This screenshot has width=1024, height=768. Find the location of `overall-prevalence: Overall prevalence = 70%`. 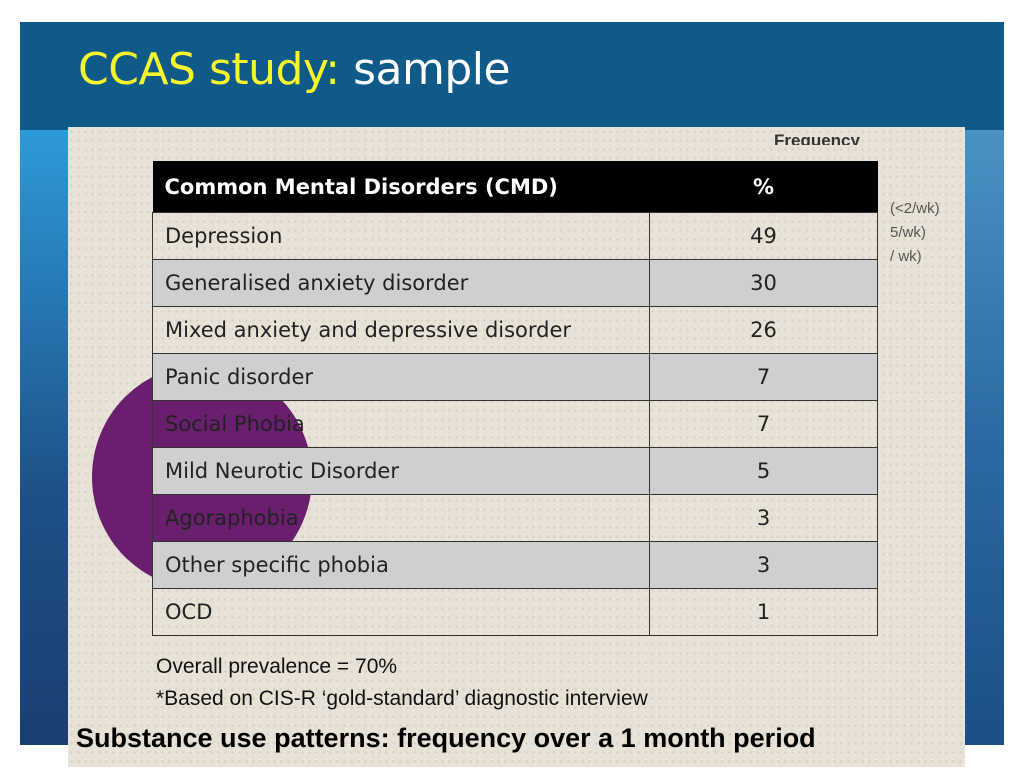

overall-prevalence: Overall prevalence = 70% is located at coordinates (277, 666).